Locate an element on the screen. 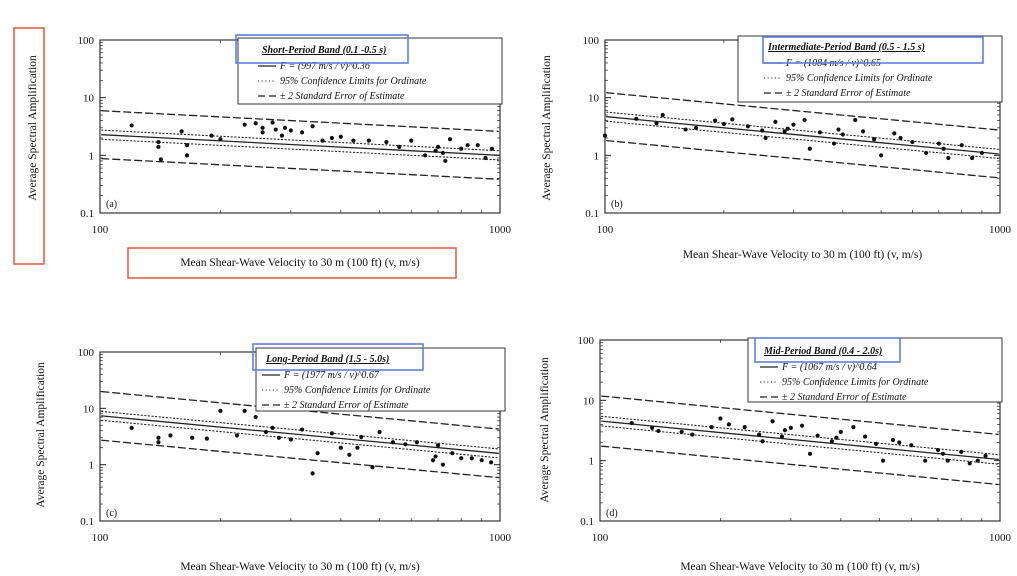 This screenshot has width=1017, height=576. x-label-highlight is located at coordinates (292, 263).